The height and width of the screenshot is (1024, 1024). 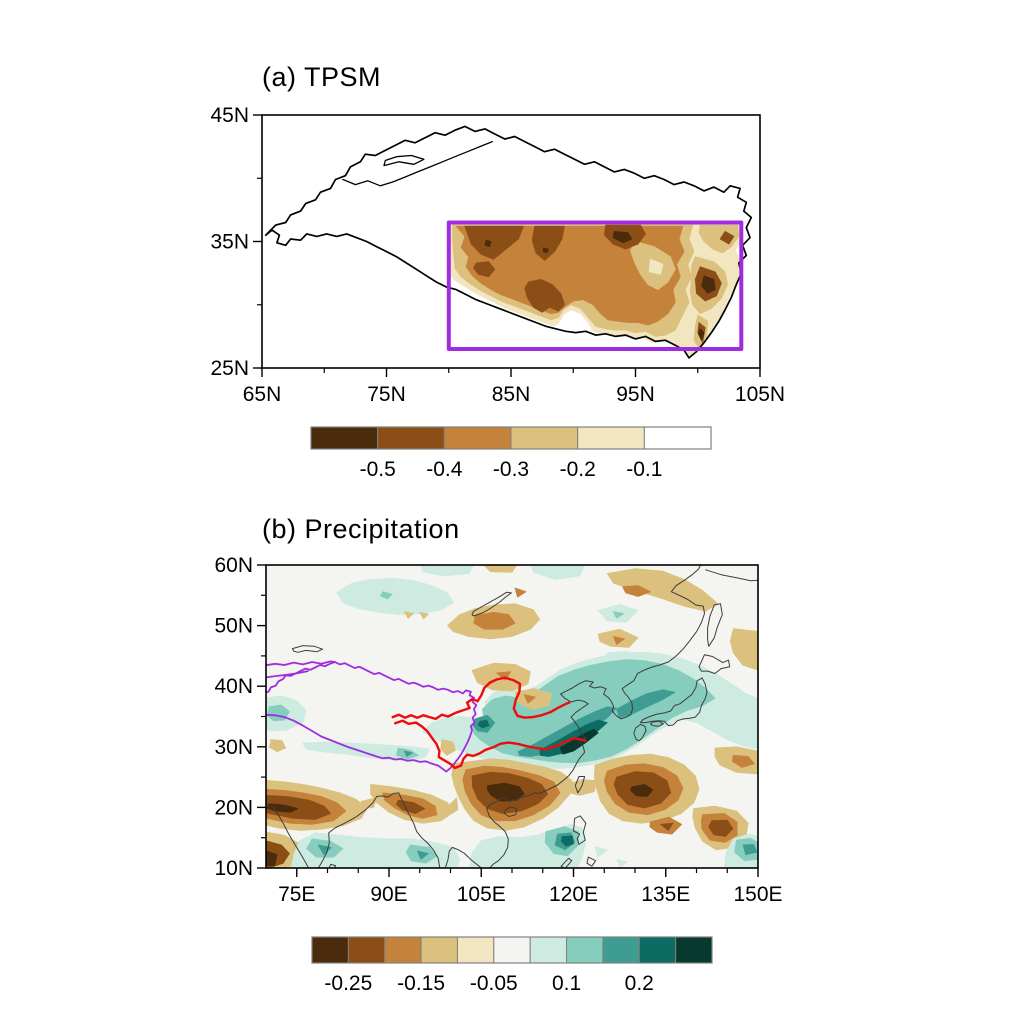 I want to click on brown-bridge-bengal-china, so click(x=453, y=805).